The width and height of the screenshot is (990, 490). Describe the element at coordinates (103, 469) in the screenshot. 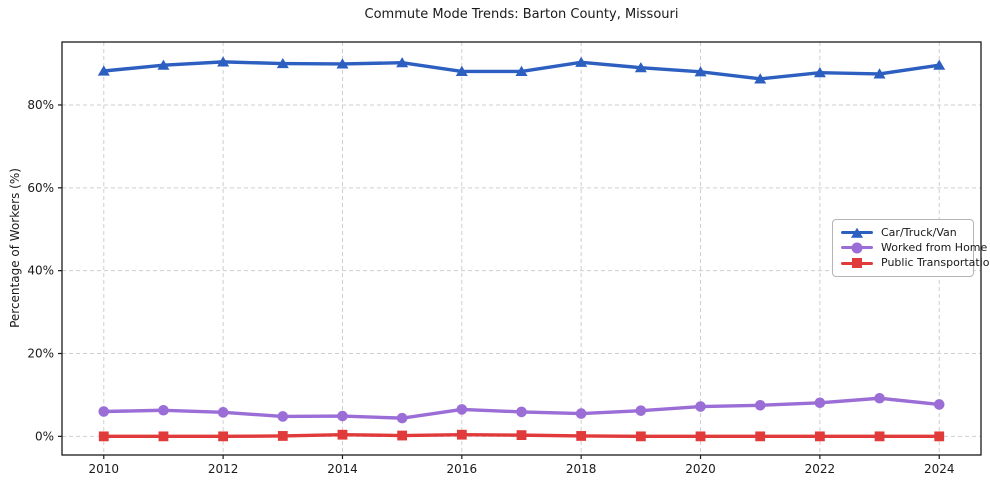

I see `x-tick-label: 2010` at that location.